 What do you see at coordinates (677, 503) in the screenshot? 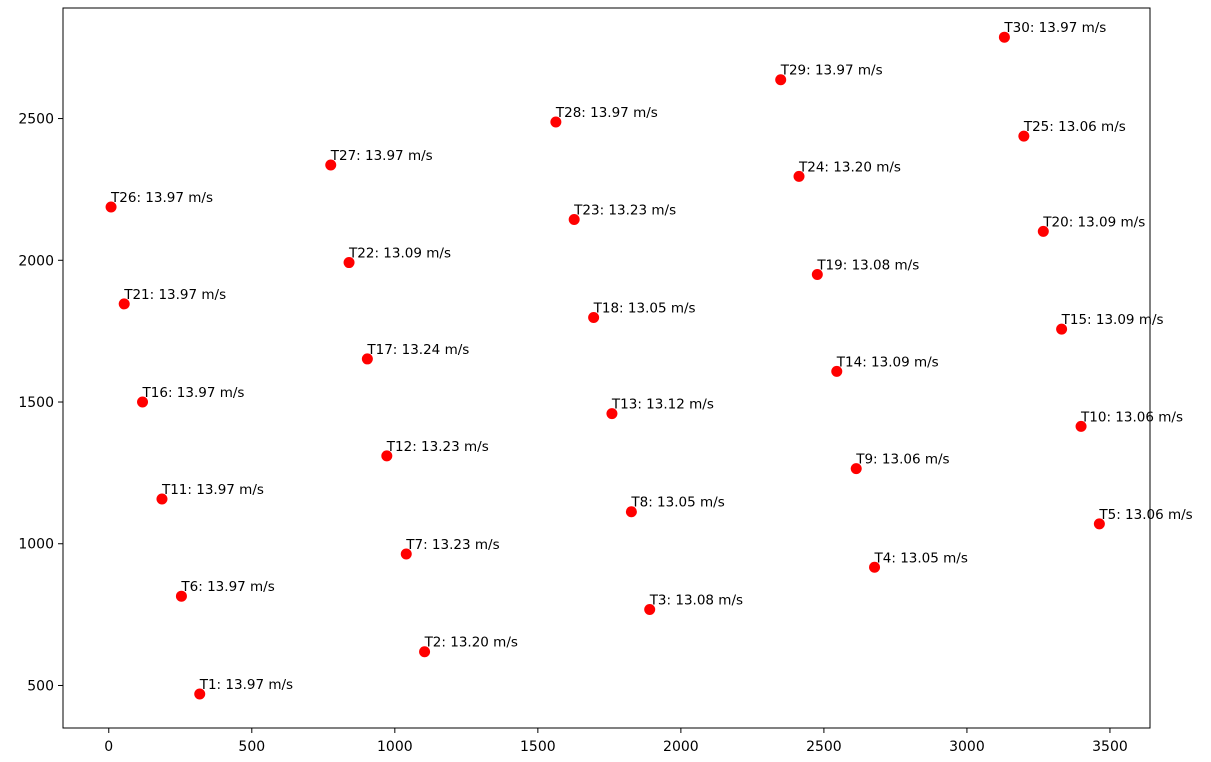
I see `data-label: T8: 13.05 m/s` at bounding box center [677, 503].